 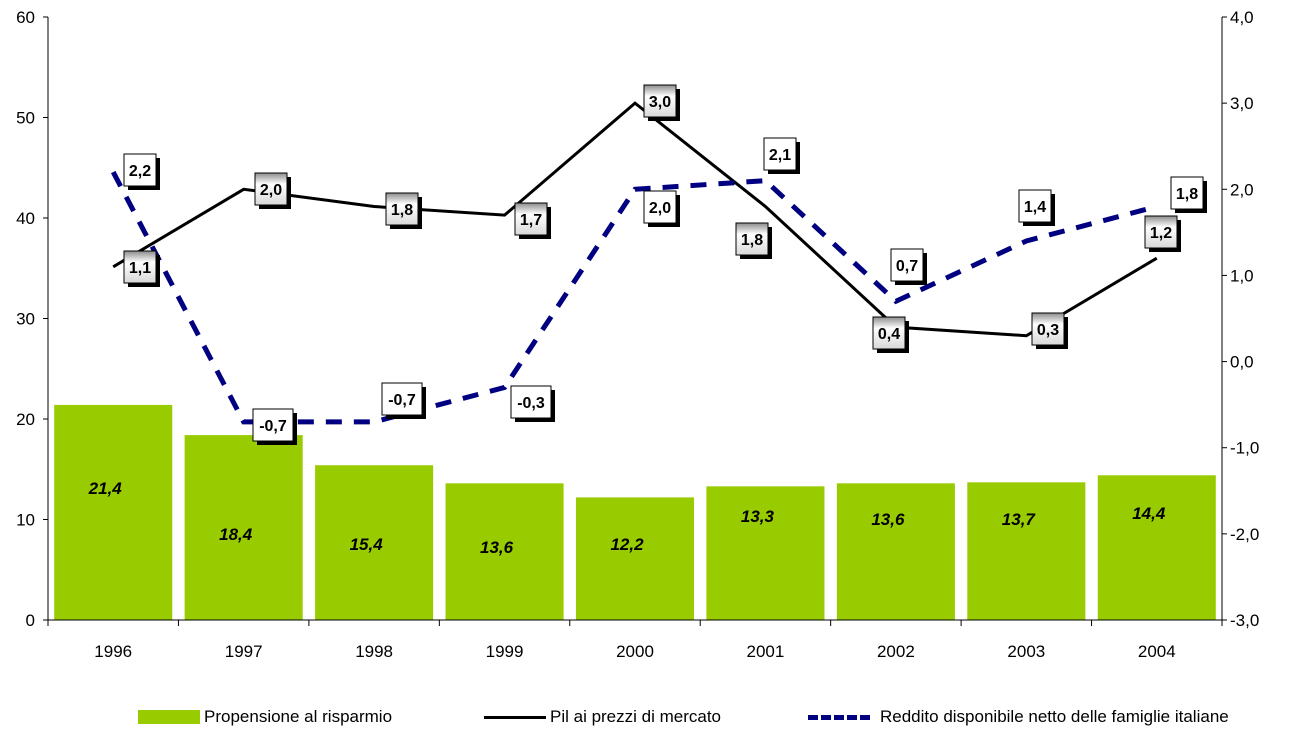 I want to click on legend-swatch-savings, so click(x=169, y=717).